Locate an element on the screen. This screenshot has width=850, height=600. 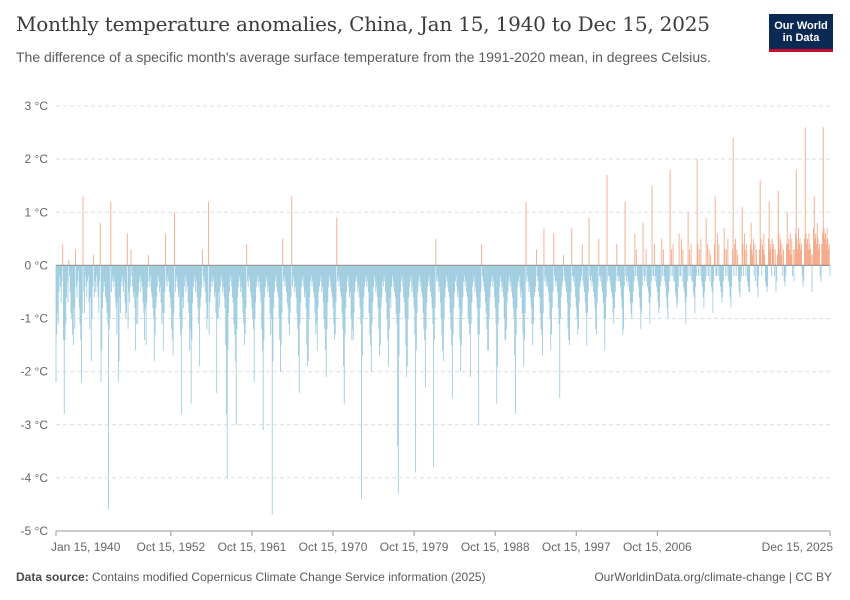
y-tick-label: -5 °C is located at coordinates (35, 531).